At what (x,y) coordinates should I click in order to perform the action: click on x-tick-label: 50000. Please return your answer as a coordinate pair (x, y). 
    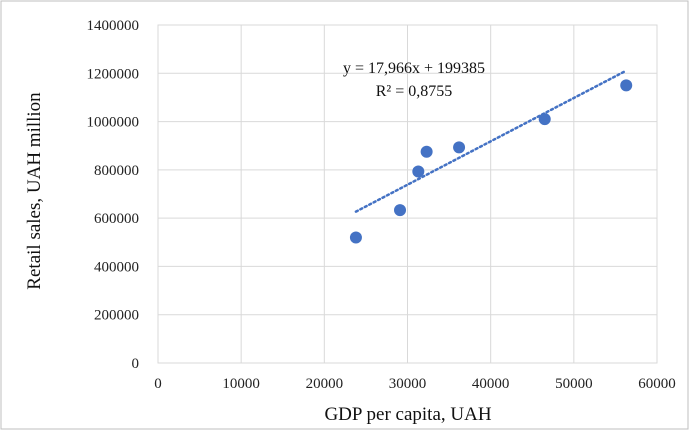
    Looking at the image, I should click on (574, 384).